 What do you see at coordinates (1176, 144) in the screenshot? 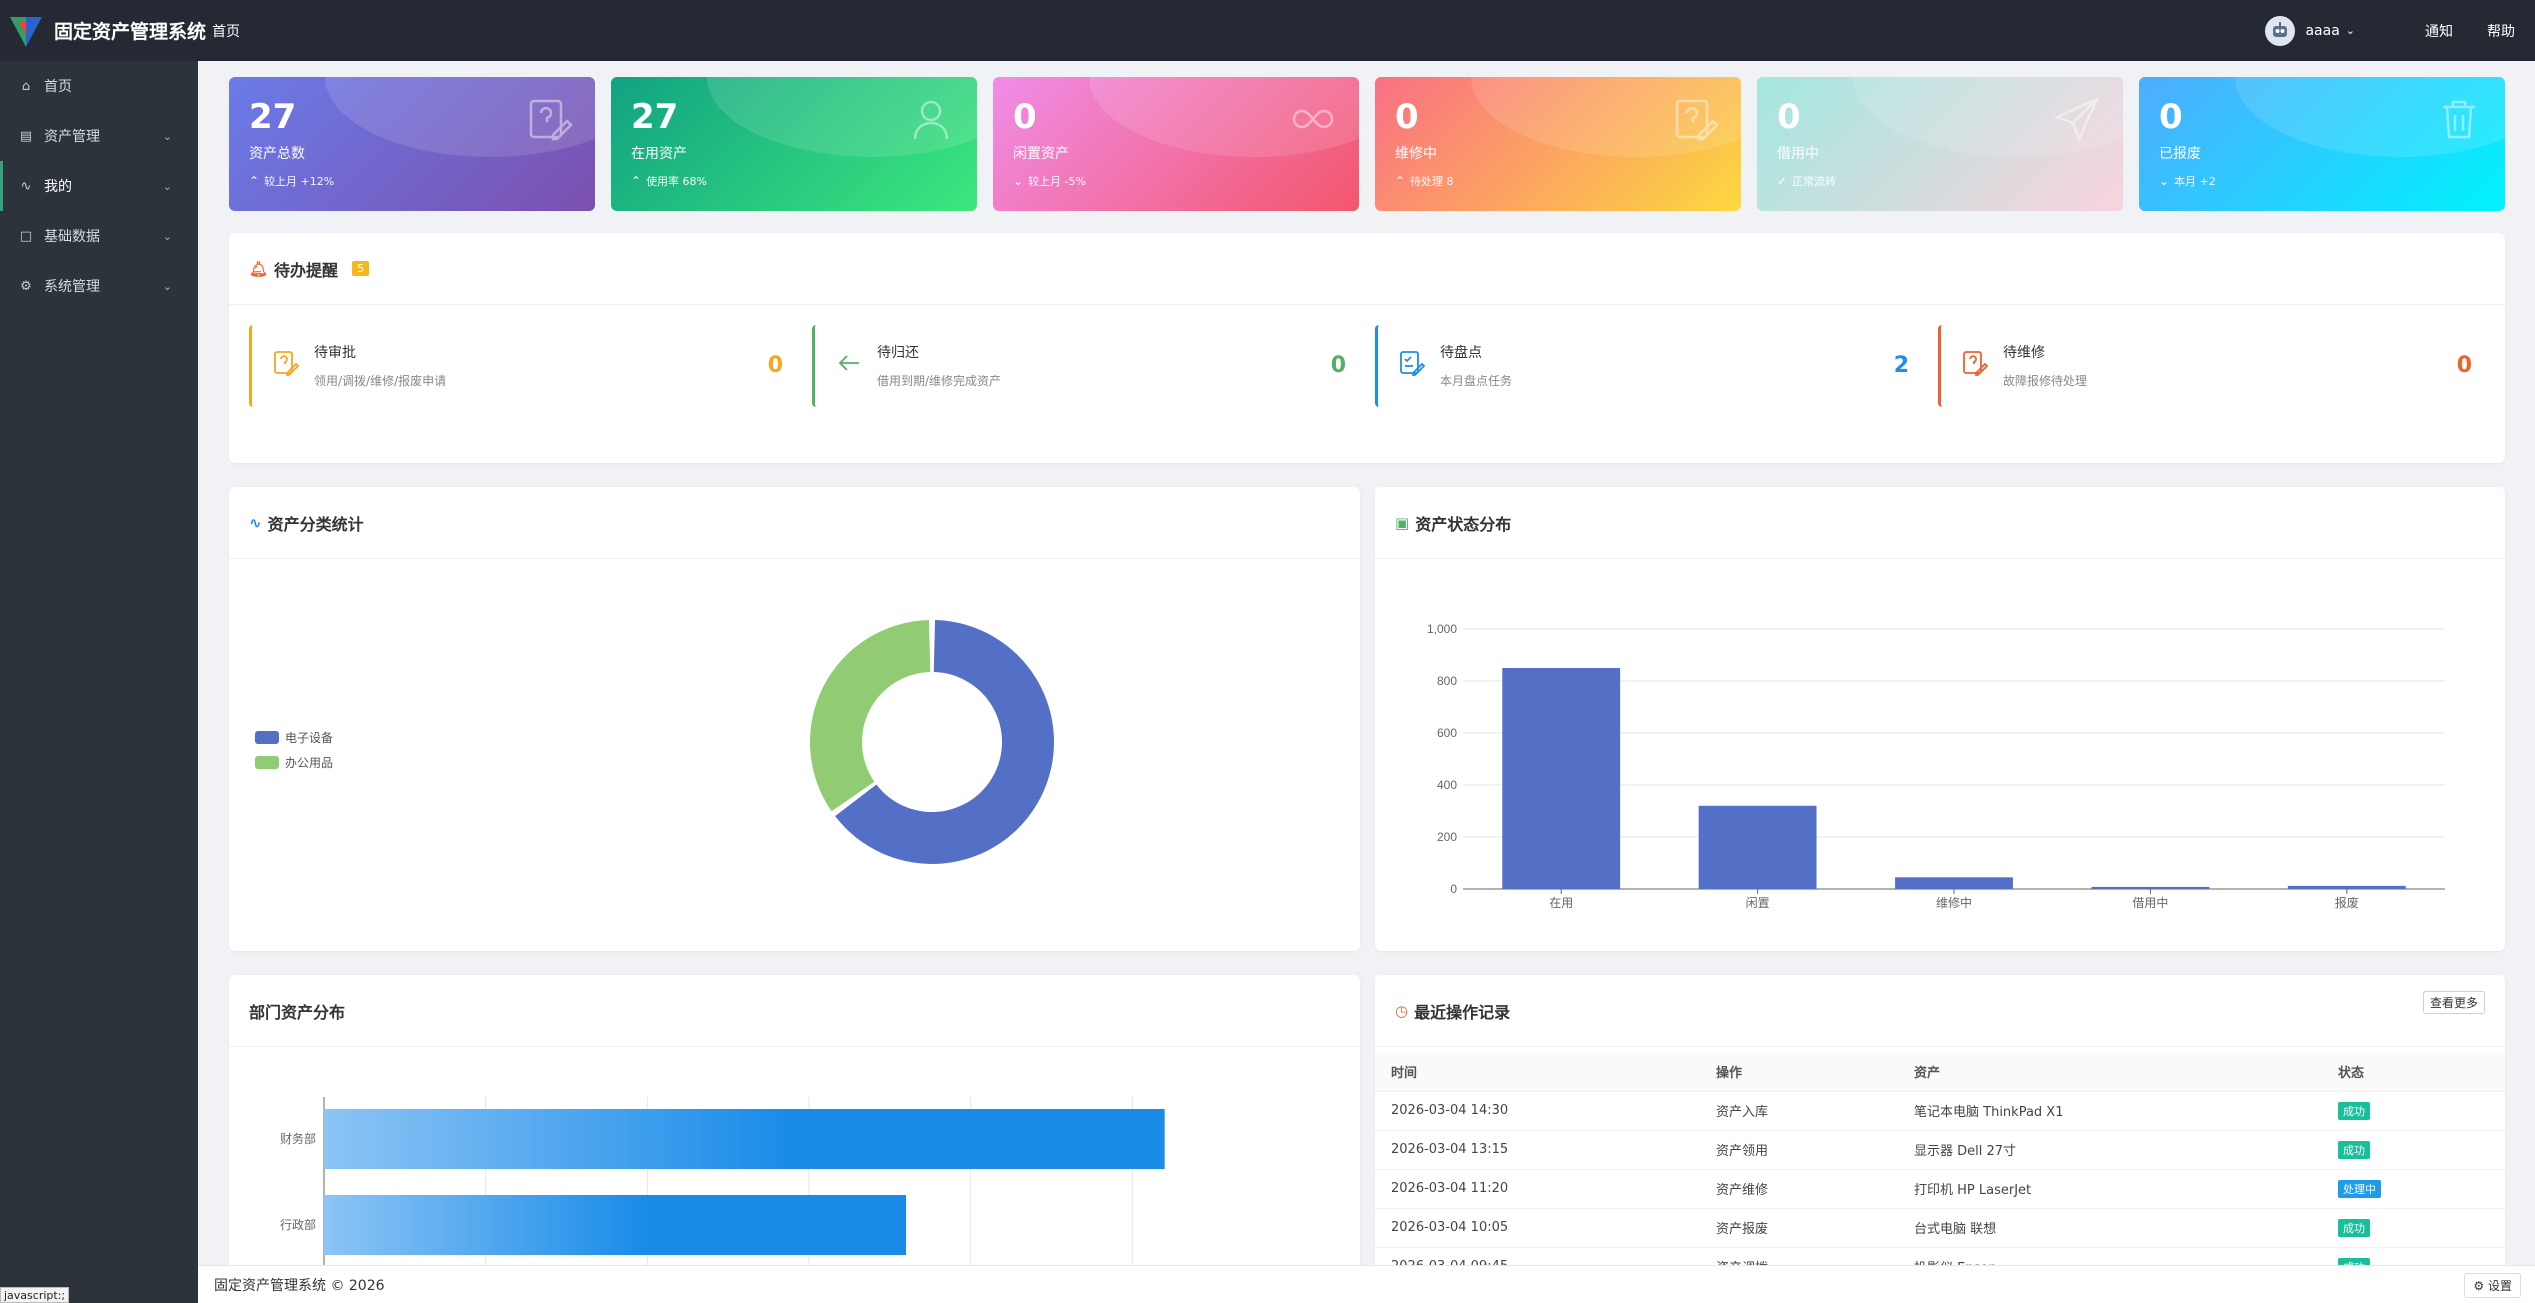
I see `stat-card-idle: 0 闲置资产 ⌄ 较上月 -5%` at bounding box center [1176, 144].